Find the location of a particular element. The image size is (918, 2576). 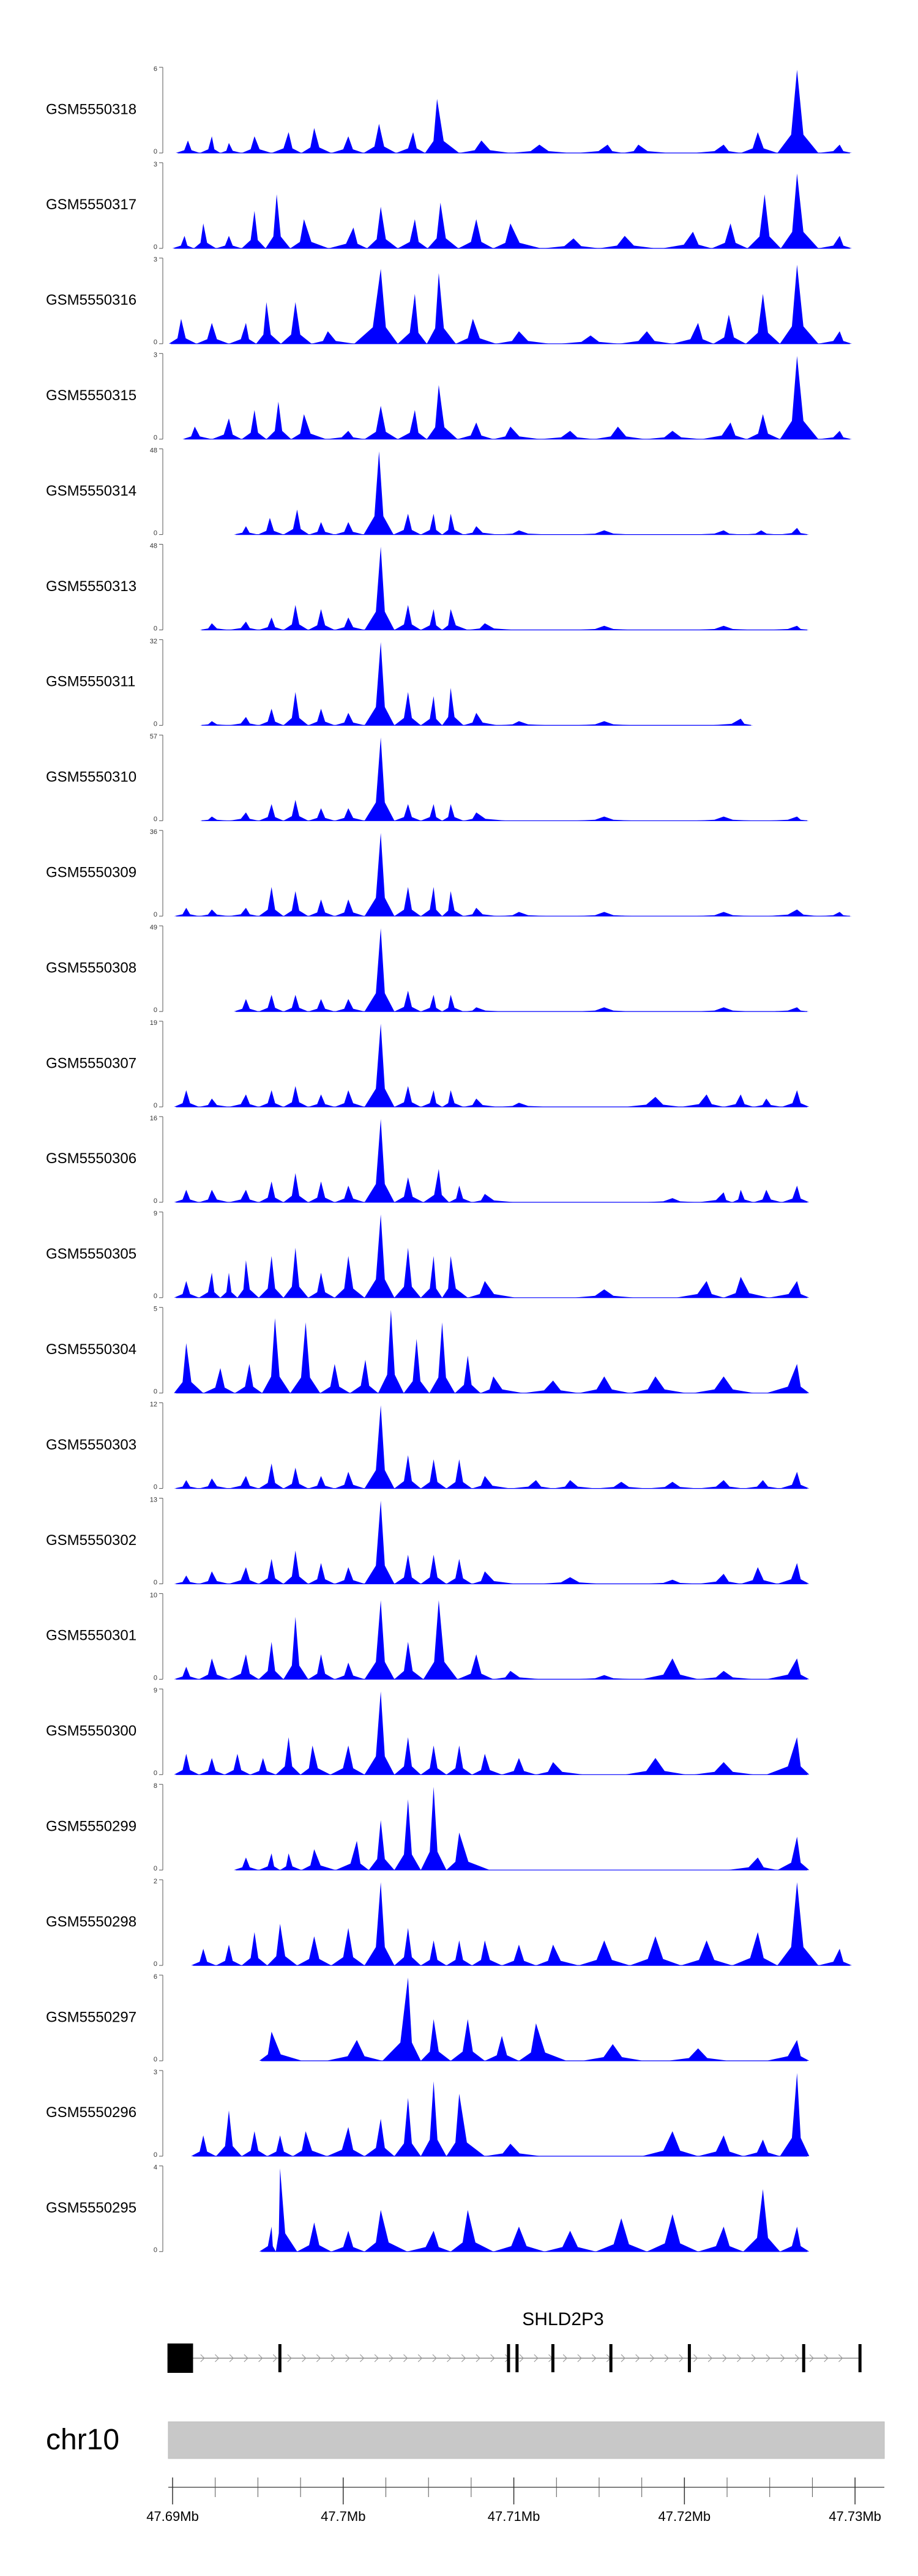

track-label: GSM5550296 is located at coordinates (91, 2112).